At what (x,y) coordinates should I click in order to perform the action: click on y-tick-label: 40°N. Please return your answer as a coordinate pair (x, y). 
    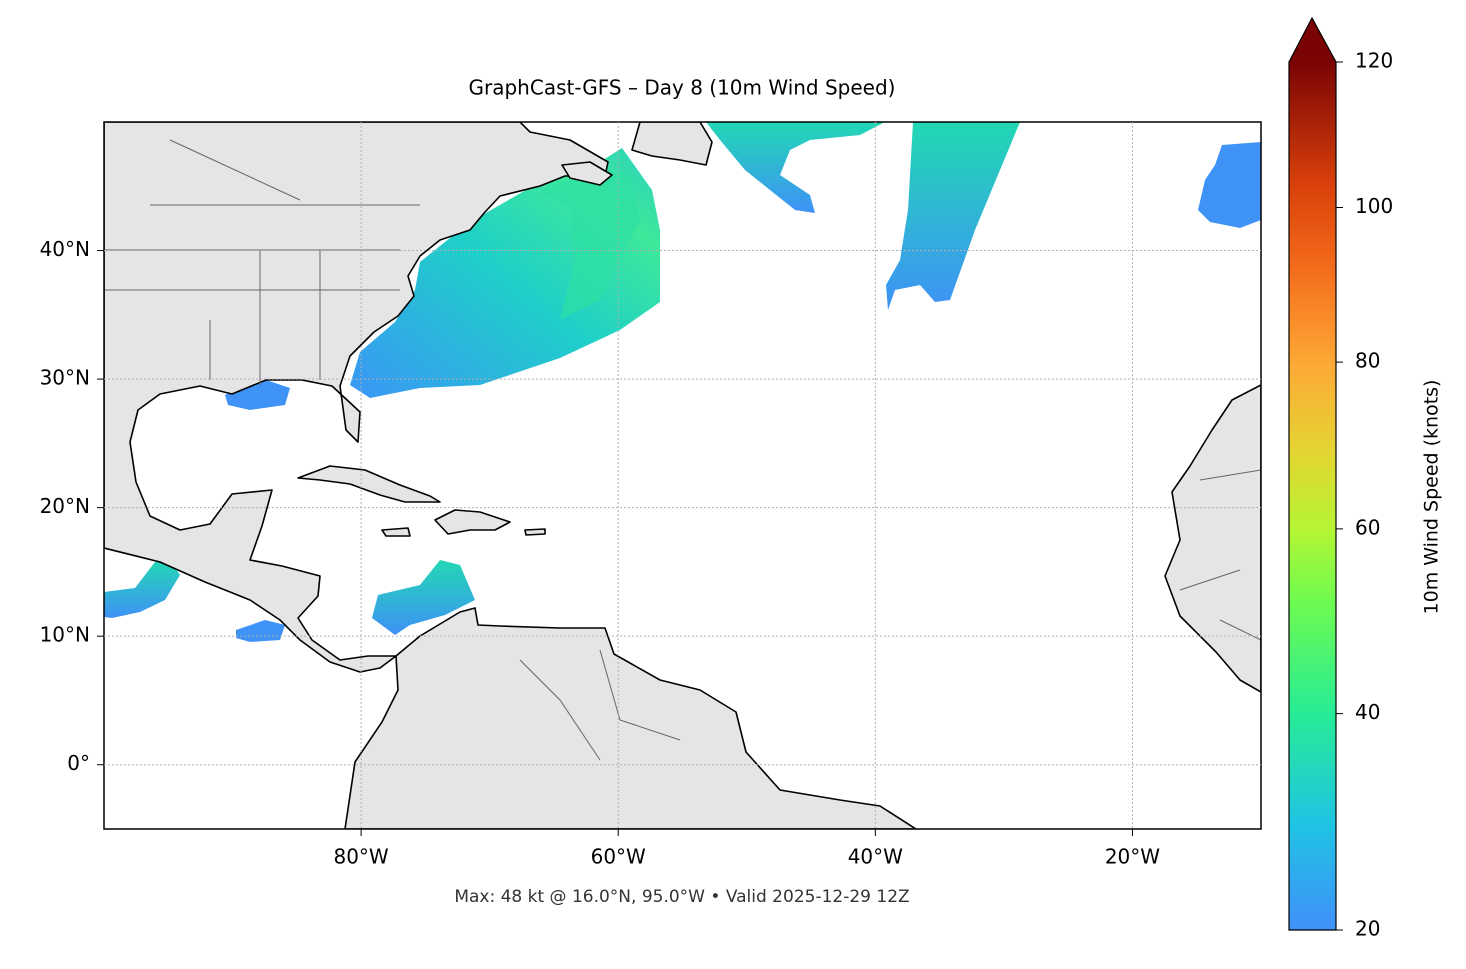
    Looking at the image, I should click on (65, 249).